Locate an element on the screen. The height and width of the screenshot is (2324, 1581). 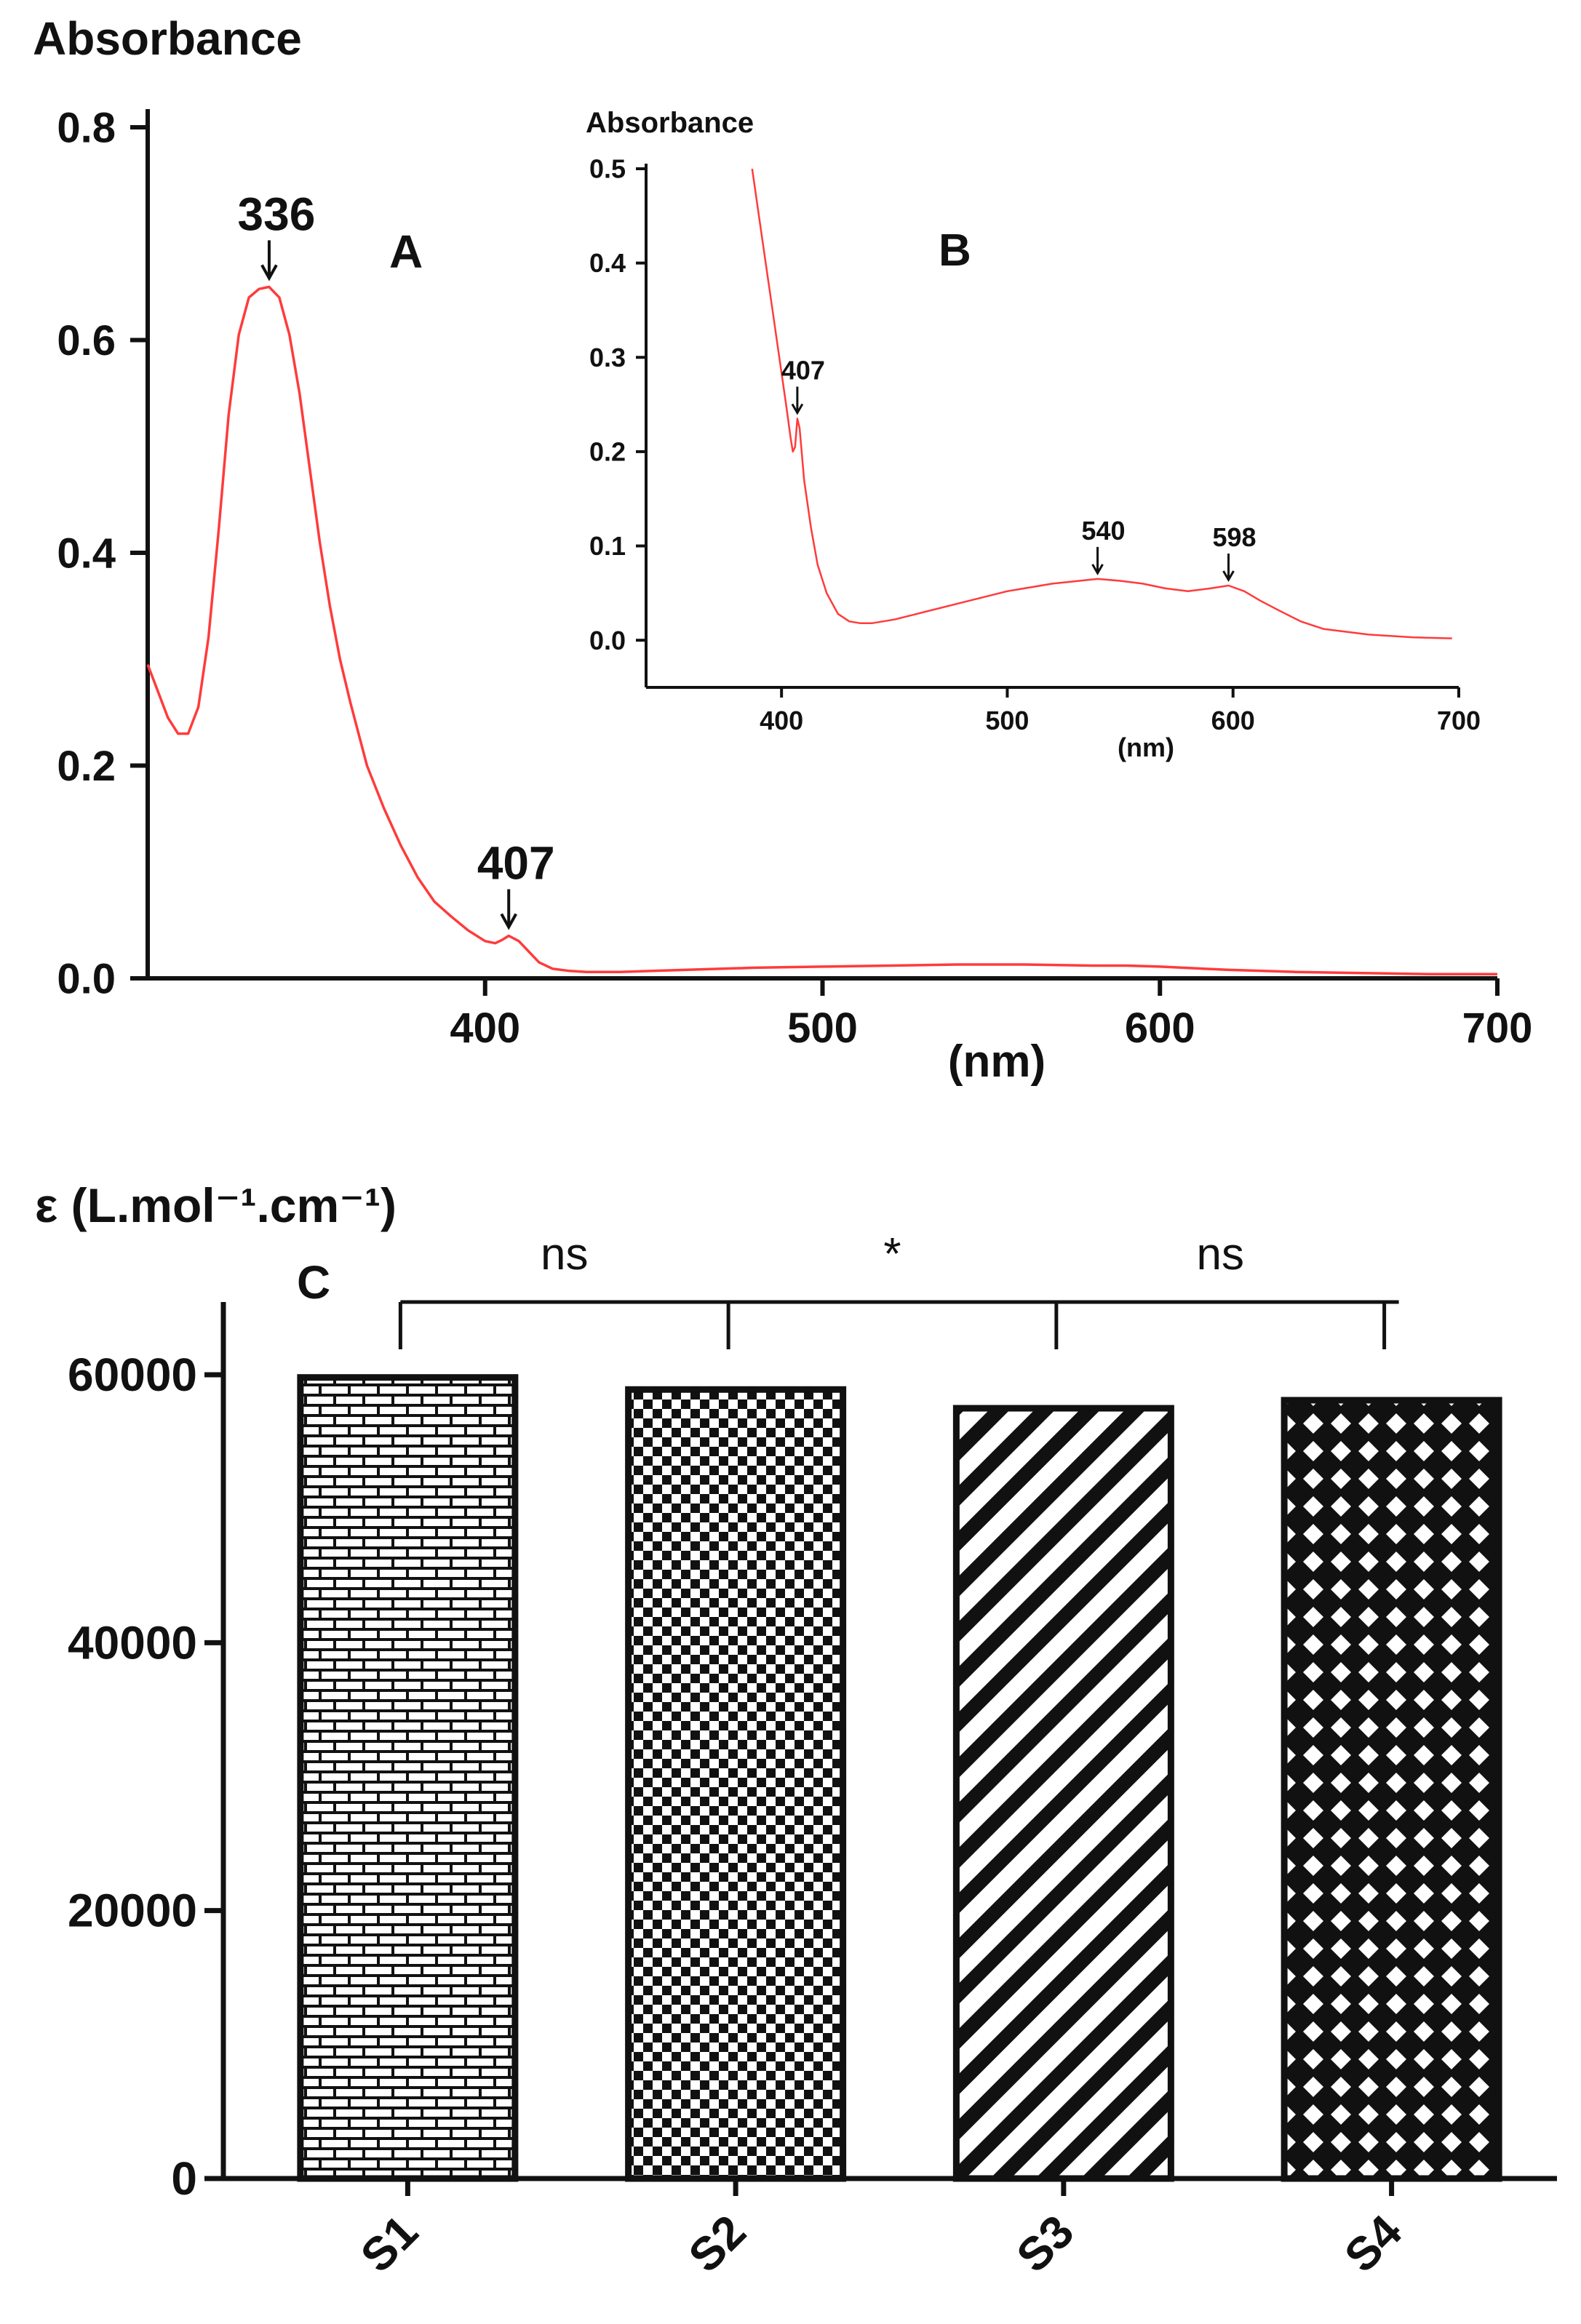
c-bar-s1 is located at coordinates (408, 1778).